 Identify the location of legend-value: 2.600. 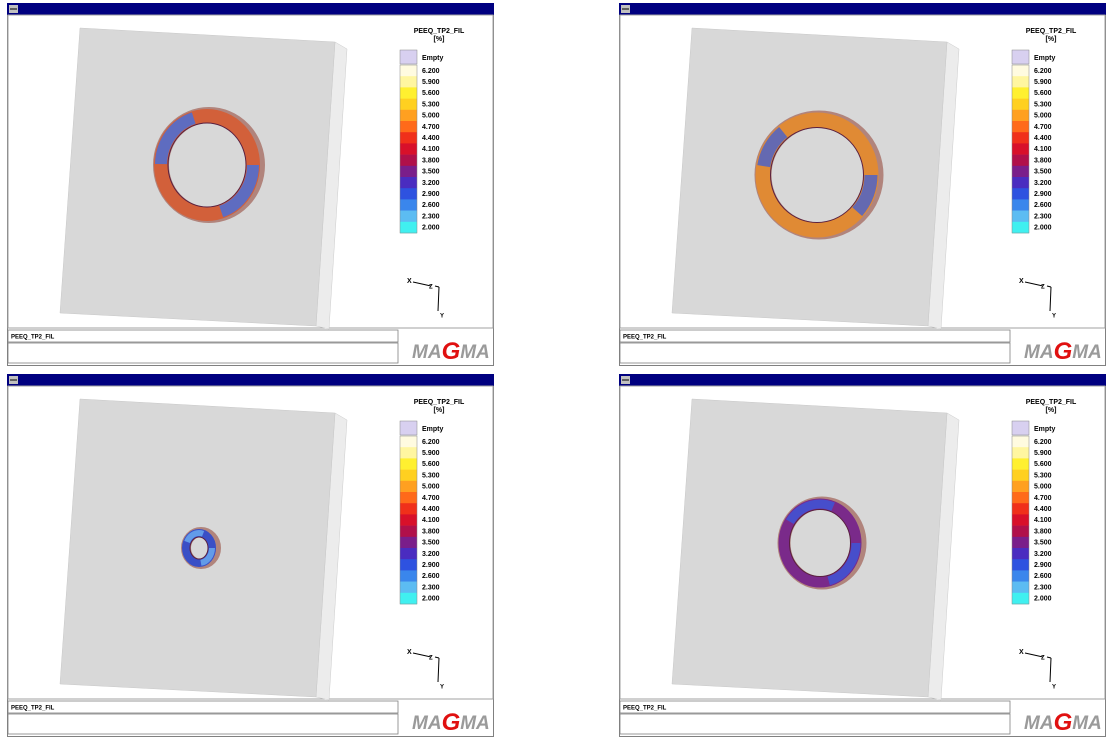
(1043, 205).